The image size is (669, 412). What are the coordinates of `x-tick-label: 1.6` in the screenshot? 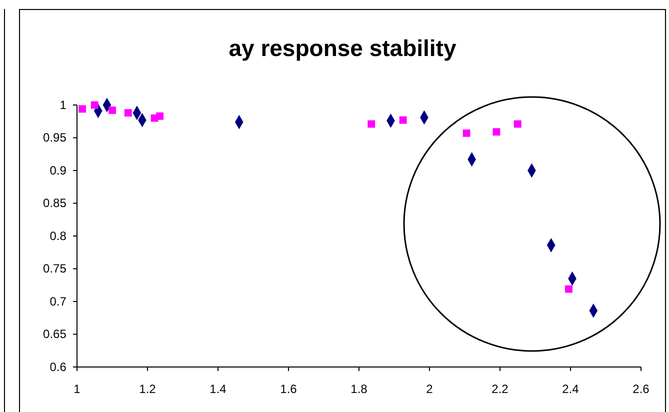 It's located at (289, 389).